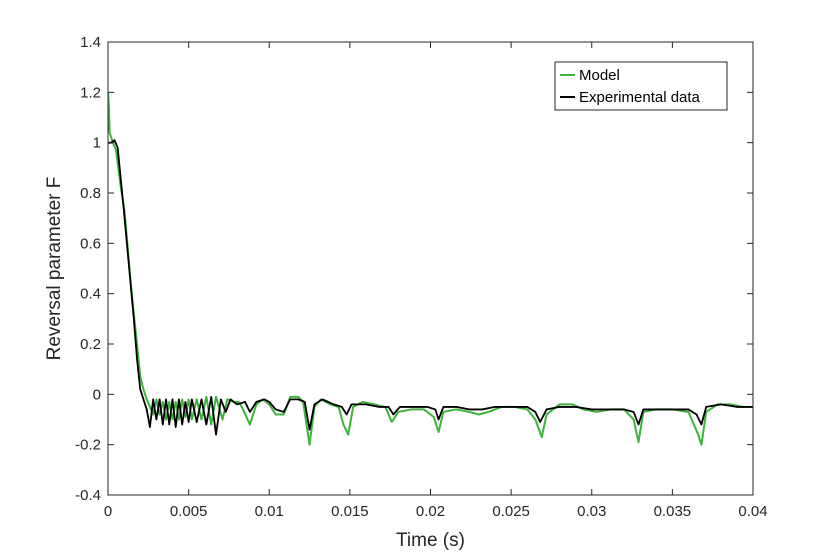 This screenshot has height=556, width=830. Describe the element at coordinates (97, 394) in the screenshot. I see `y-tick-label: 0` at that location.